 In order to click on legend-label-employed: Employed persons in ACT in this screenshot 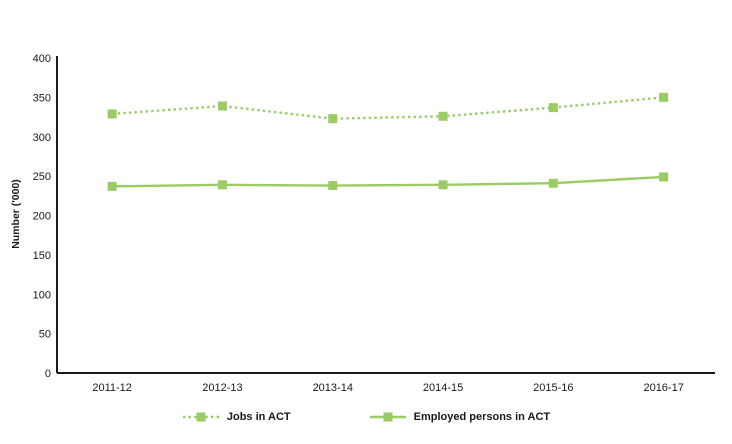, I will do `click(482, 417)`.